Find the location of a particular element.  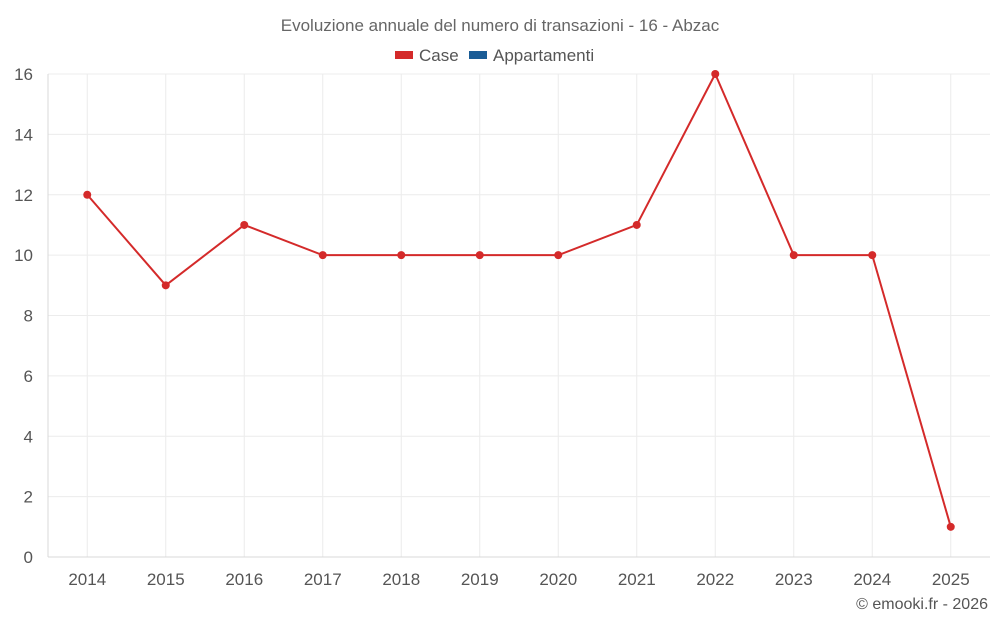

y-tick-label: 8 is located at coordinates (28, 316).